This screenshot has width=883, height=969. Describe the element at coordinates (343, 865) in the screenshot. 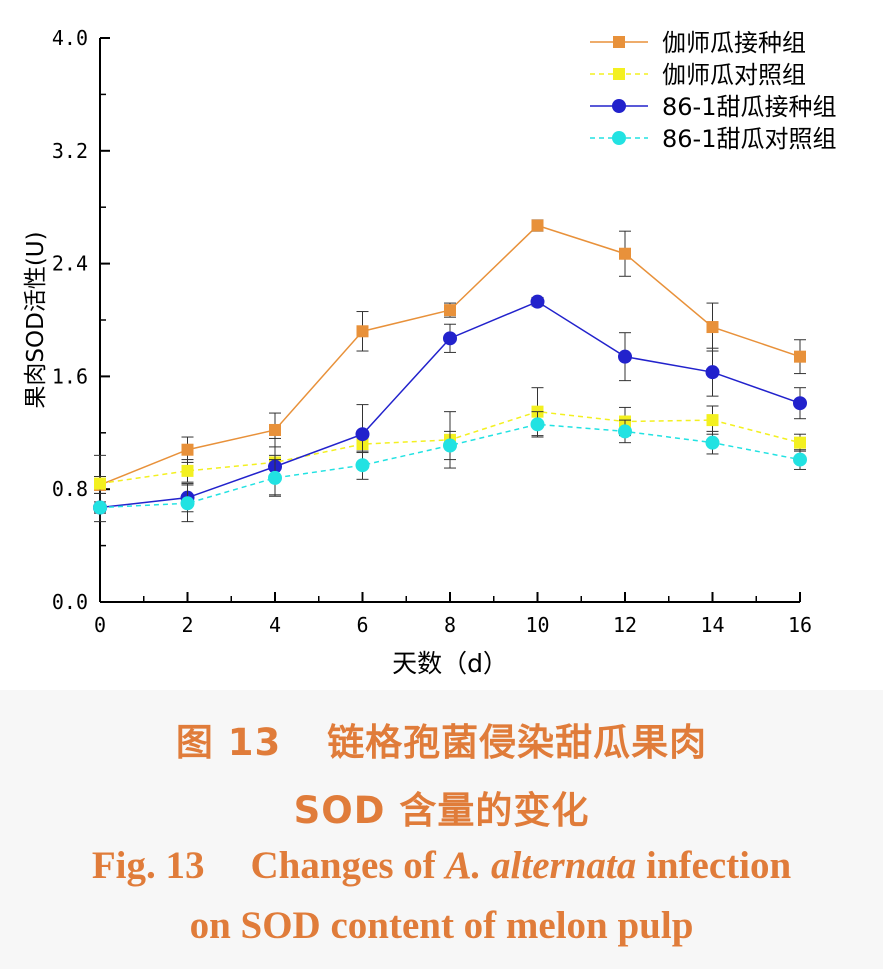

I see `caption-en-changes: Changes of` at that location.